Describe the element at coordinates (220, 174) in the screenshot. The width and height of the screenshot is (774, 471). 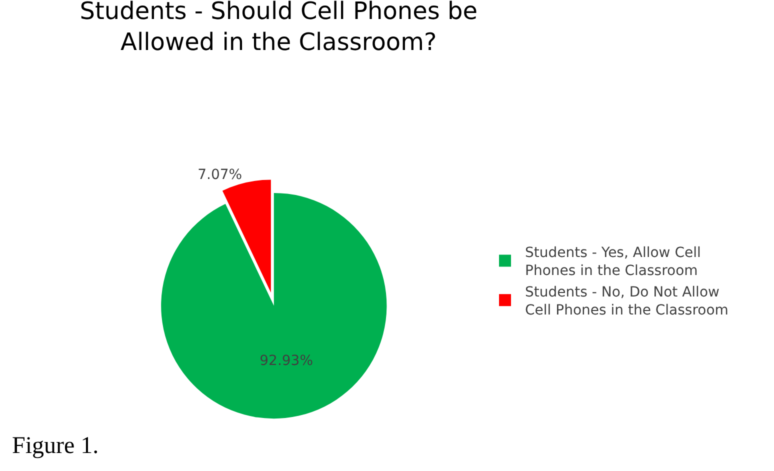
I see `data-label: 7.07%` at that location.